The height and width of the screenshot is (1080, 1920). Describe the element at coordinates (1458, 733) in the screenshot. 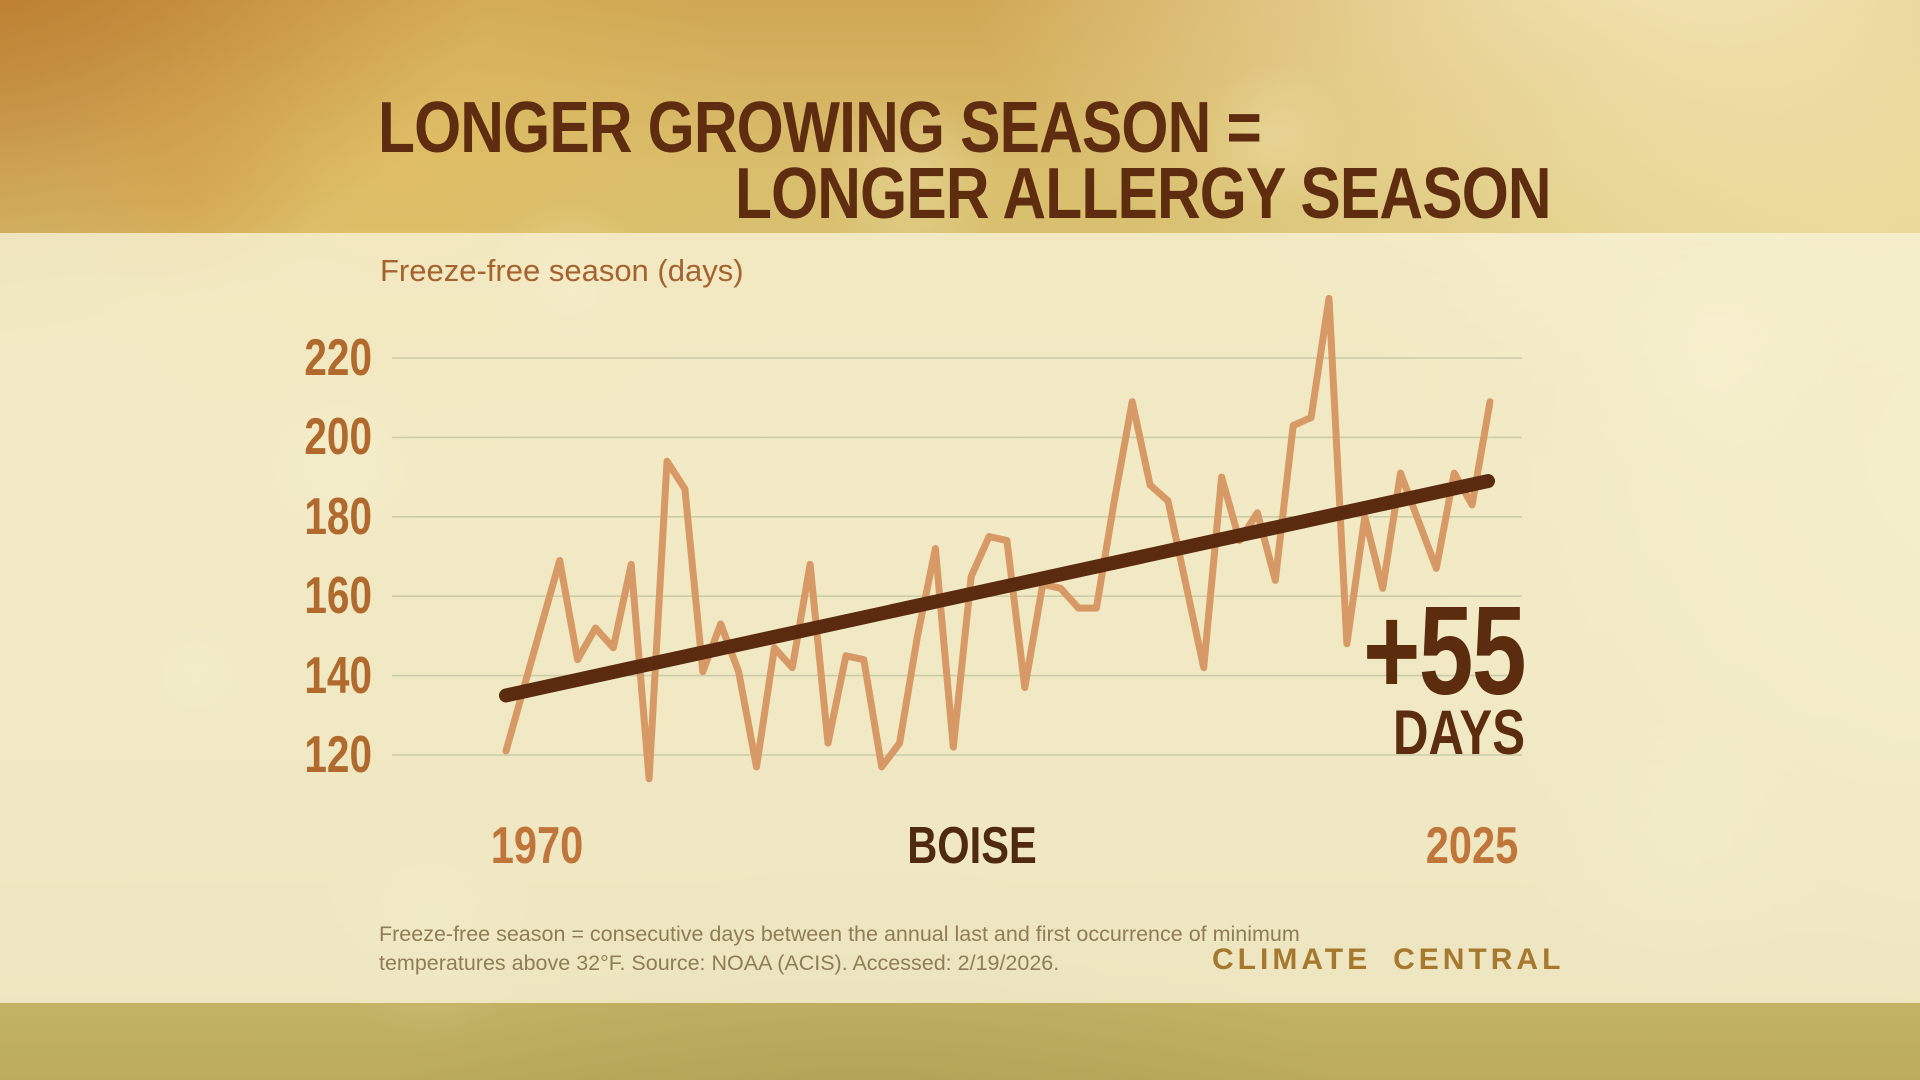

I see `trend-change-unit: DAYS` at that location.